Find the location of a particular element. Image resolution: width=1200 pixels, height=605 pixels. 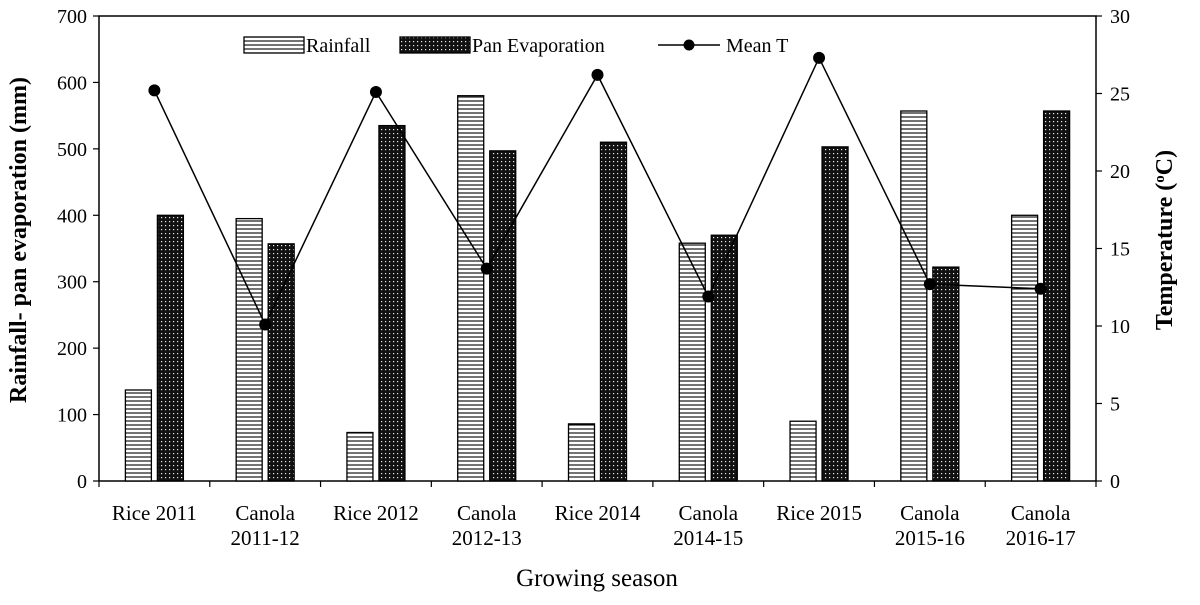

left-y-axis: 0 100 200 300 400 500 600 700 is located at coordinates (78, 249).